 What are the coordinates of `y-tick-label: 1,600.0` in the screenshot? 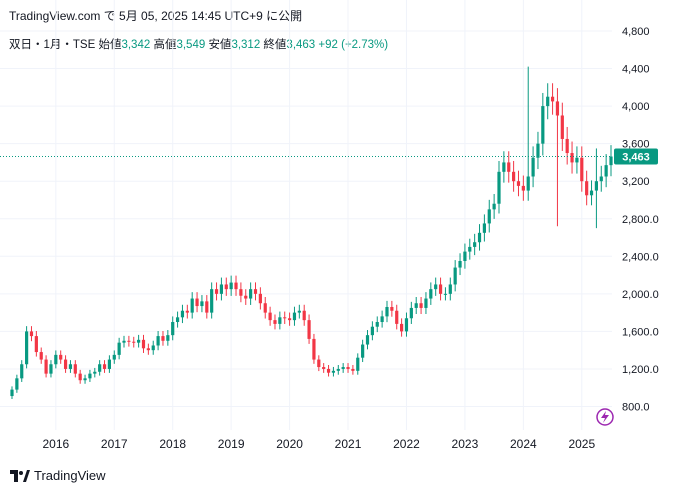 It's located at (640, 332).